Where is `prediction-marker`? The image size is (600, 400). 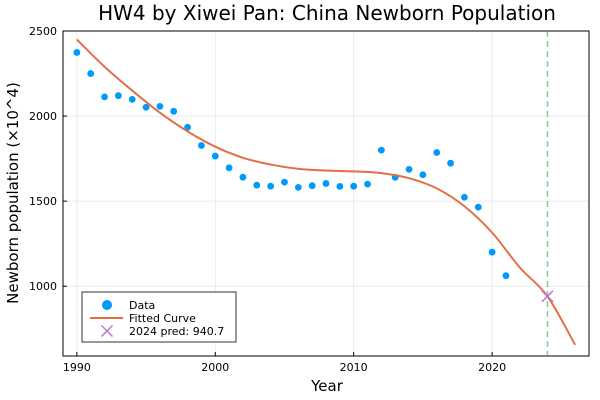 prediction-marker is located at coordinates (547, 296).